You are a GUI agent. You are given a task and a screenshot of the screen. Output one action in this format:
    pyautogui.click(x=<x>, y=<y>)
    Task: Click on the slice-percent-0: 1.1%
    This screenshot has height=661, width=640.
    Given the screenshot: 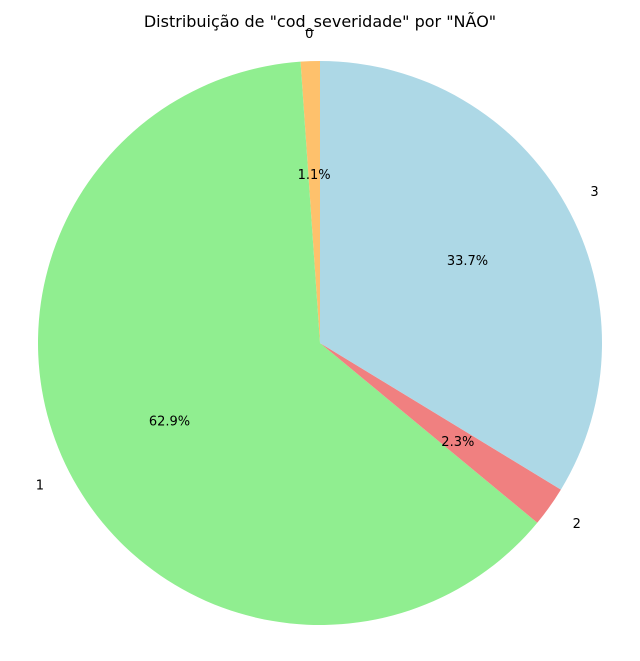 What is the action you would take?
    pyautogui.click(x=314, y=175)
    